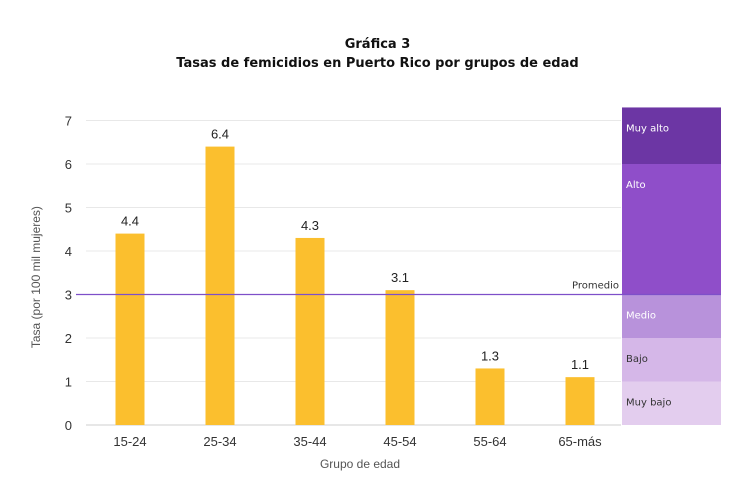 Image resolution: width=755 pixels, height=489 pixels. Describe the element at coordinates (36, 277) in the screenshot. I see `y-axis-title: Tasa (por 100 mil mujeres)` at that location.